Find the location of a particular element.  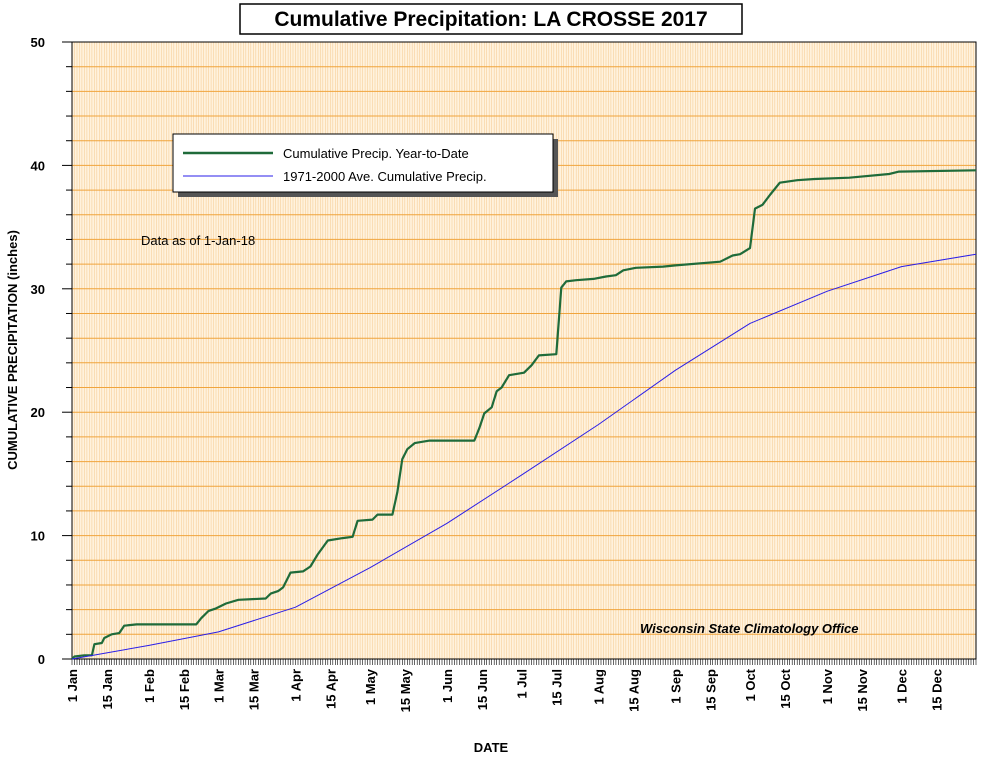

x-tick-label: 15 Oct is located at coordinates (785, 688).